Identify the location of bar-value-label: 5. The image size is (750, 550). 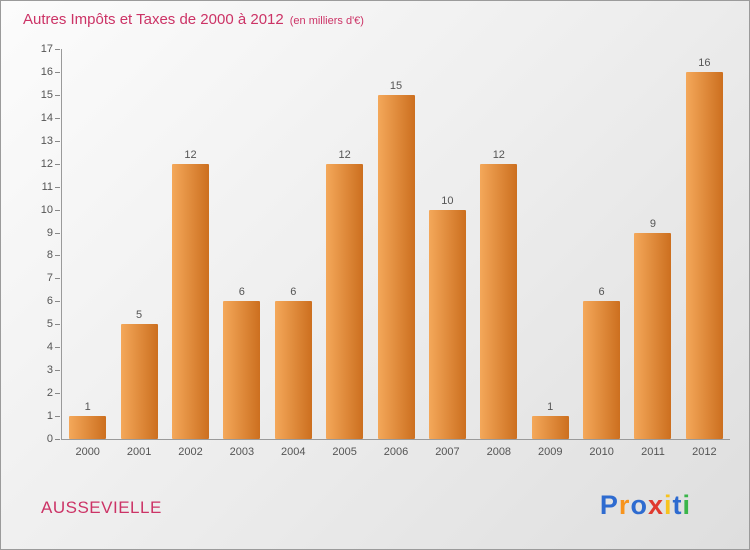
(139, 315).